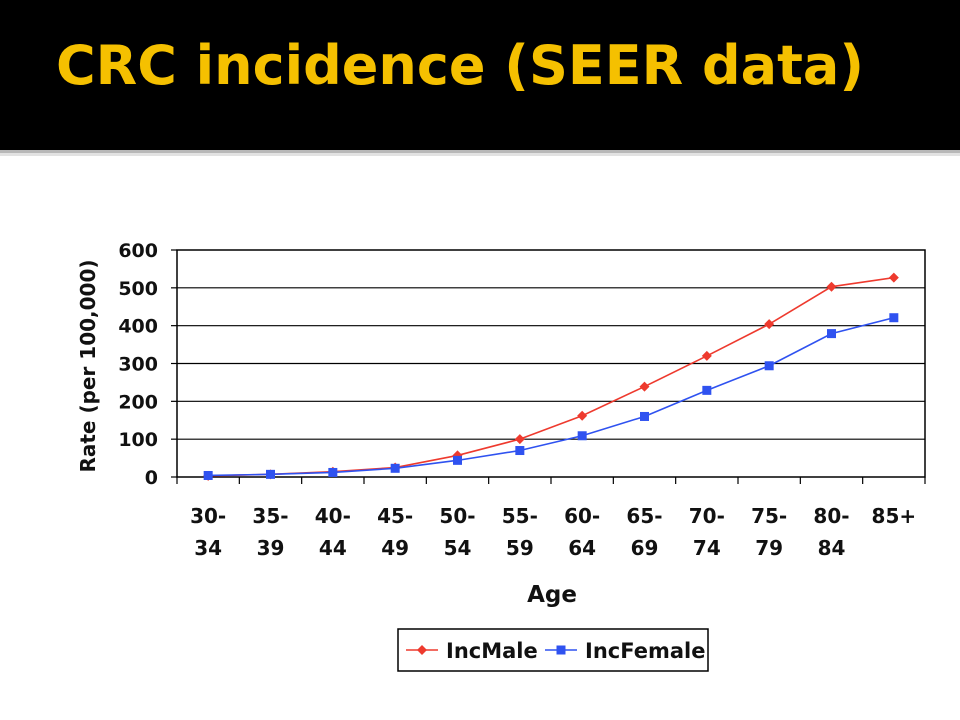 This screenshot has width=960, height=720. What do you see at coordinates (208, 548) in the screenshot?
I see `x-tick-label: 34` at bounding box center [208, 548].